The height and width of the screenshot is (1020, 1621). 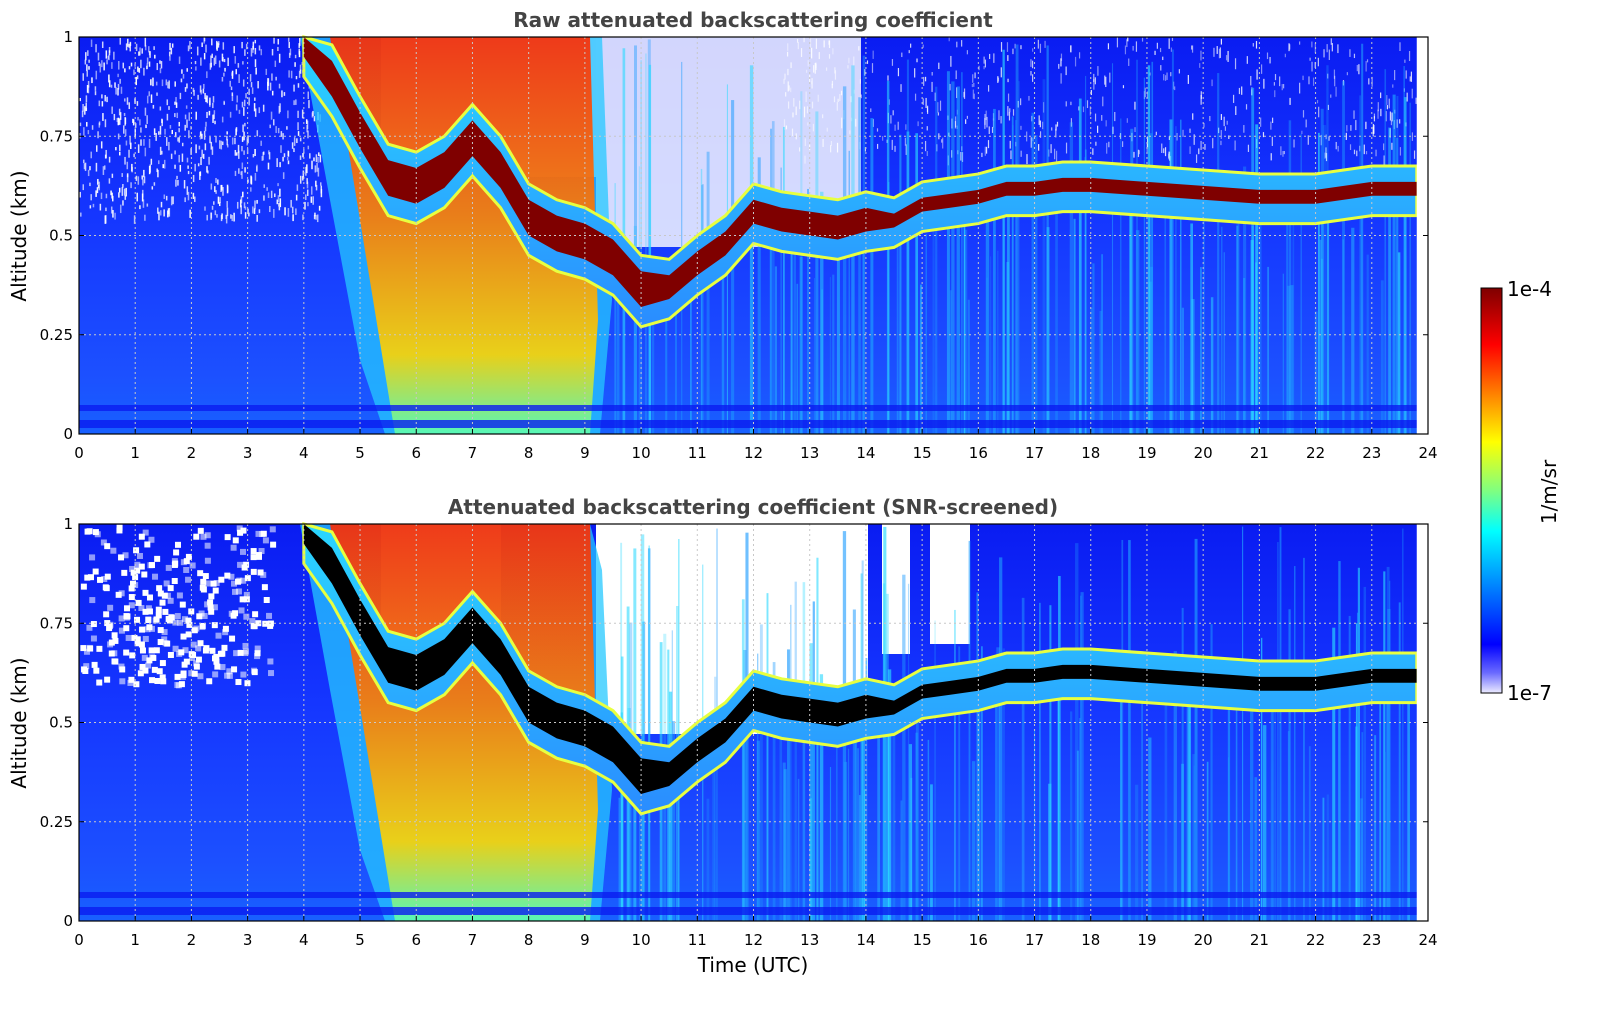 What do you see at coordinates (756, 932) in the screenshot?
I see `x-axis: 0 1 2 3 4 5 6 7 8 9 10 11 12 13 14 15 16 17 18 19 20 21 22 23 24` at bounding box center [756, 932].